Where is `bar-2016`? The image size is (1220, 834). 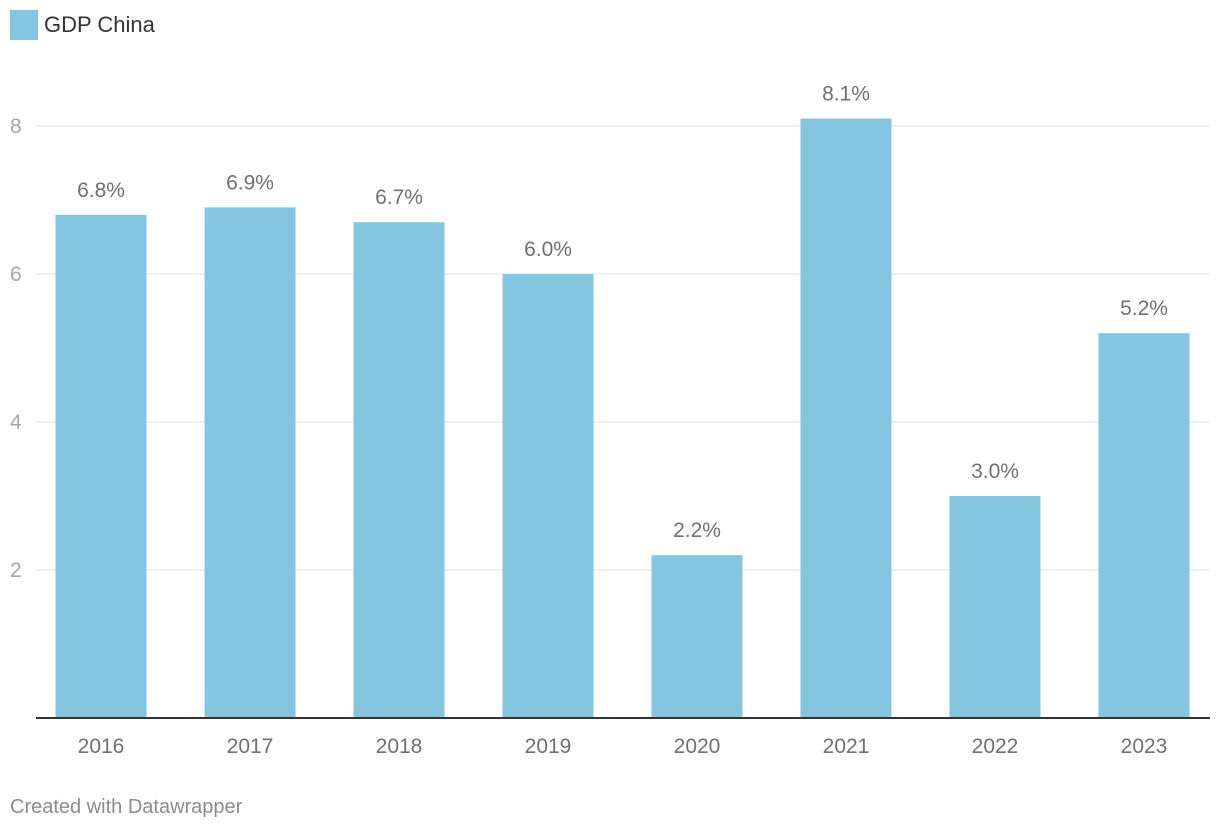 bar-2016 is located at coordinates (101, 466).